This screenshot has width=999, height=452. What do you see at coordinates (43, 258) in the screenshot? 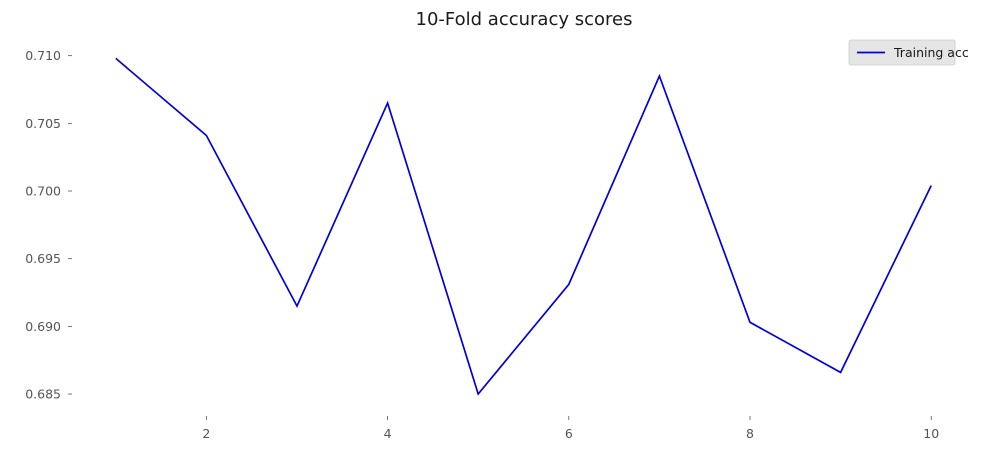
I see `y-tick-label: 0.695` at bounding box center [43, 258].